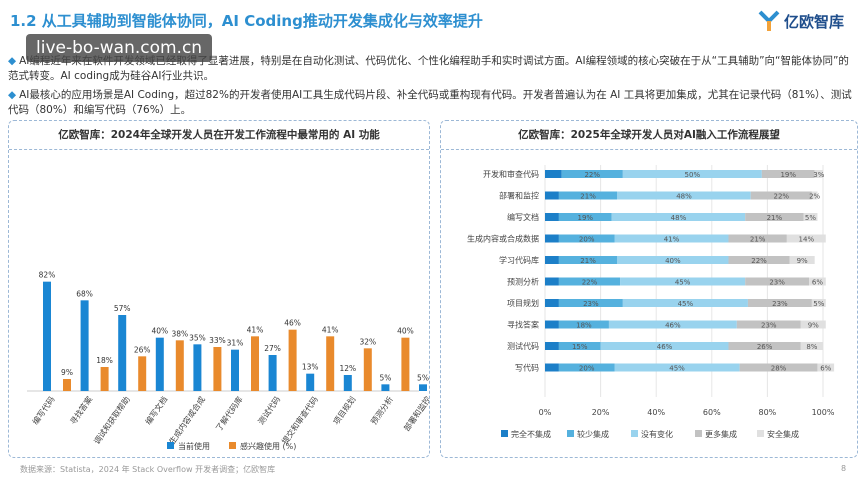  Describe the element at coordinates (523, 346) in the screenshot. I see `y-tick-label: 测试代码` at that location.